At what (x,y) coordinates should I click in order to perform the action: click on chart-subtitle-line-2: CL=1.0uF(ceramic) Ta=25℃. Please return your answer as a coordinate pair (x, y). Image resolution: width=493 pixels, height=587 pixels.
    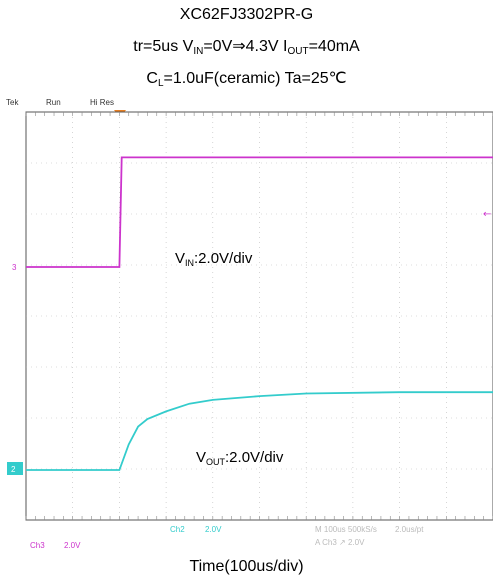
    Looking at the image, I should click on (246, 81).